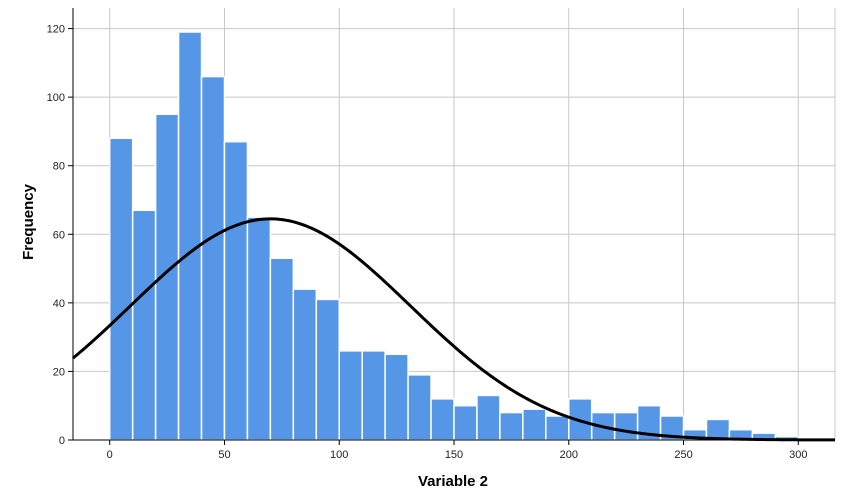 The image size is (854, 504). What do you see at coordinates (454, 455) in the screenshot?
I see `x-tick-label: 150` at bounding box center [454, 455].